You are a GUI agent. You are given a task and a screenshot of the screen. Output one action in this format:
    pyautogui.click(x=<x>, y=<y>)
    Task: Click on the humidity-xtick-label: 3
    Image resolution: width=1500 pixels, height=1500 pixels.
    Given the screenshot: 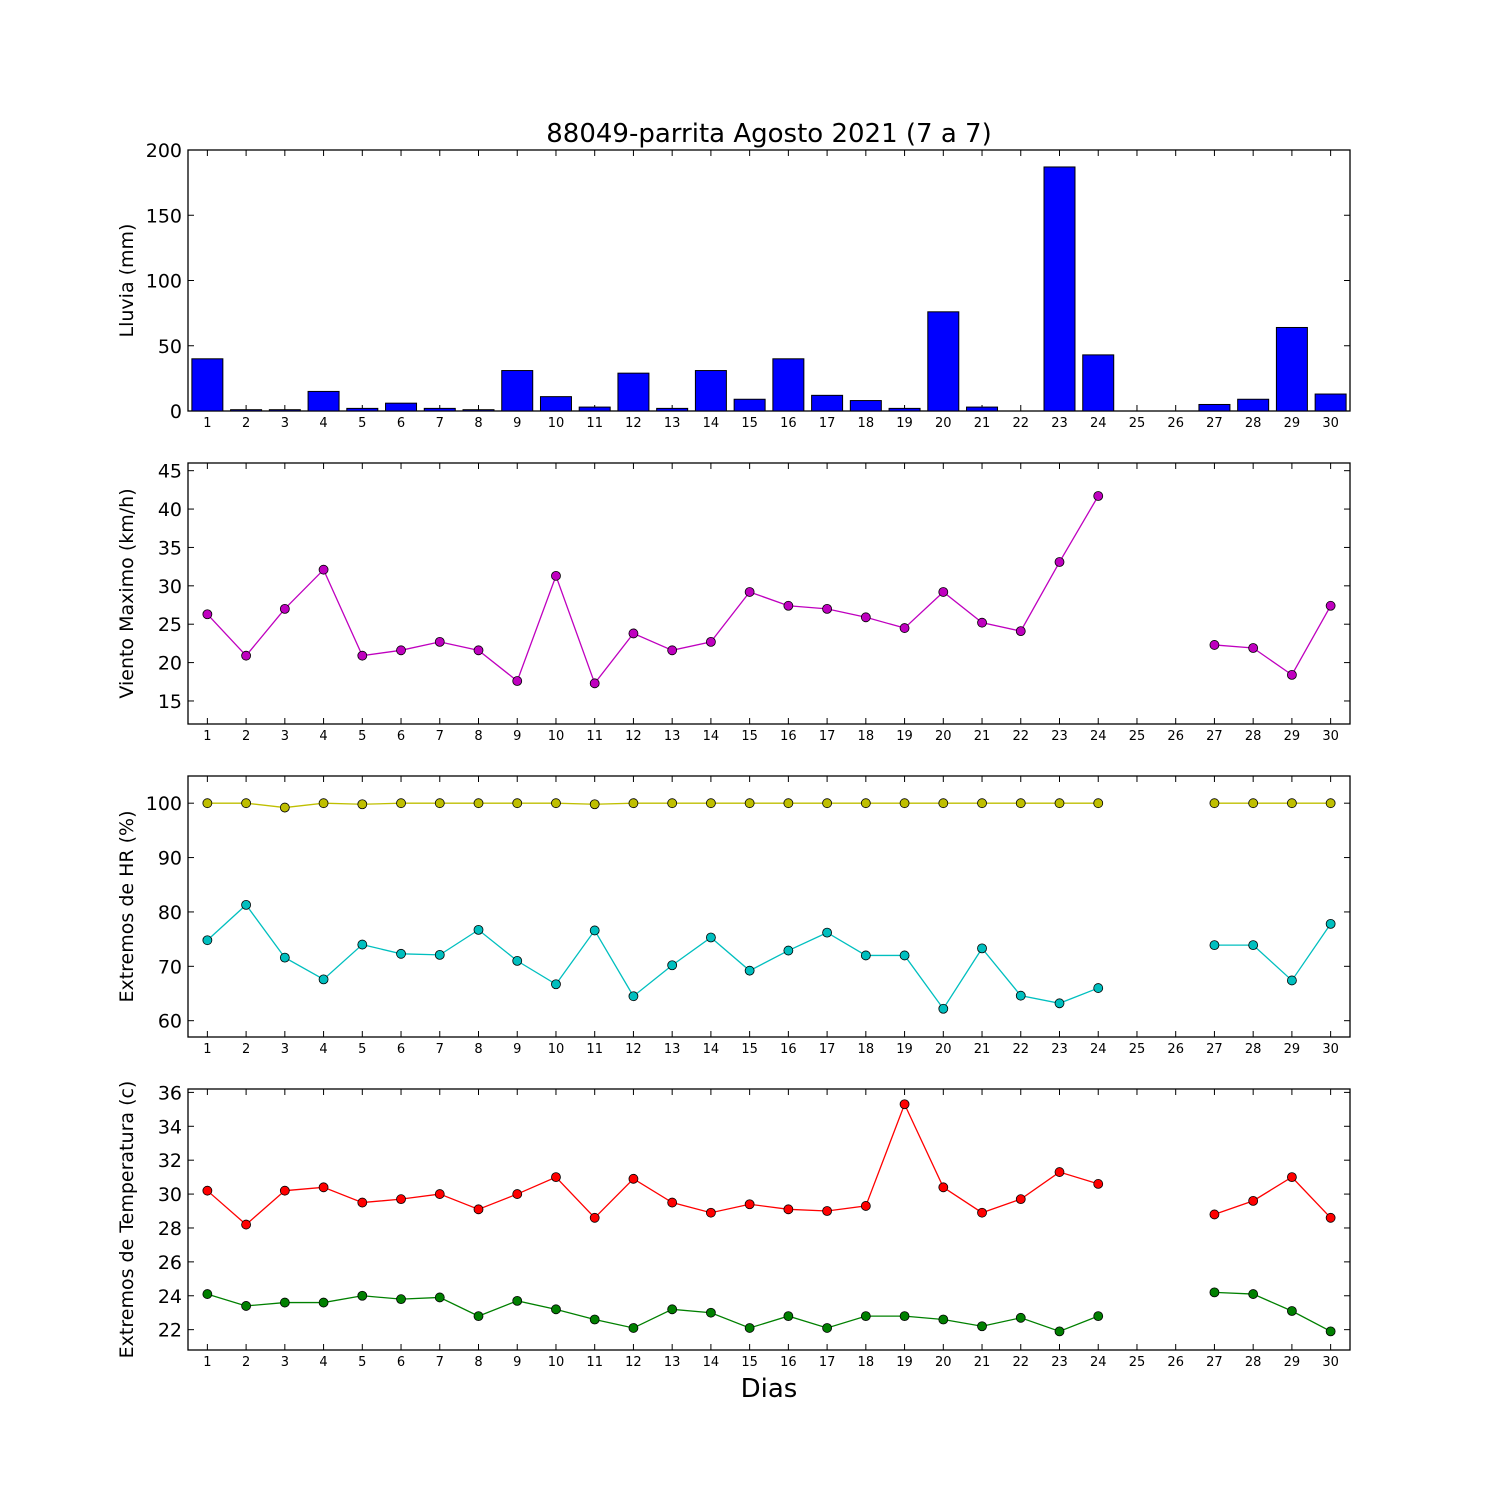 What is the action you would take?
    pyautogui.click(x=285, y=1049)
    